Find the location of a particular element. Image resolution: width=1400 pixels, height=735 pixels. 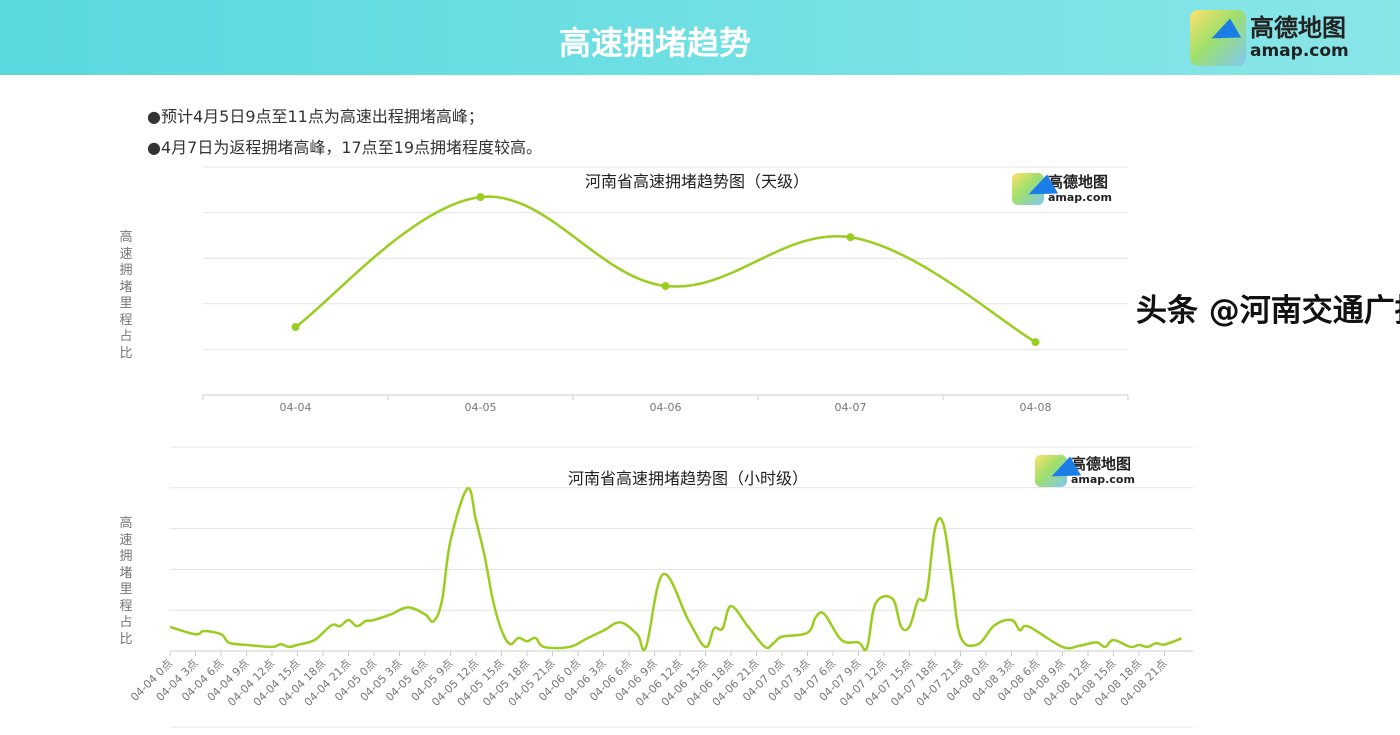

x-tick-label: 04-07 is located at coordinates (851, 407).